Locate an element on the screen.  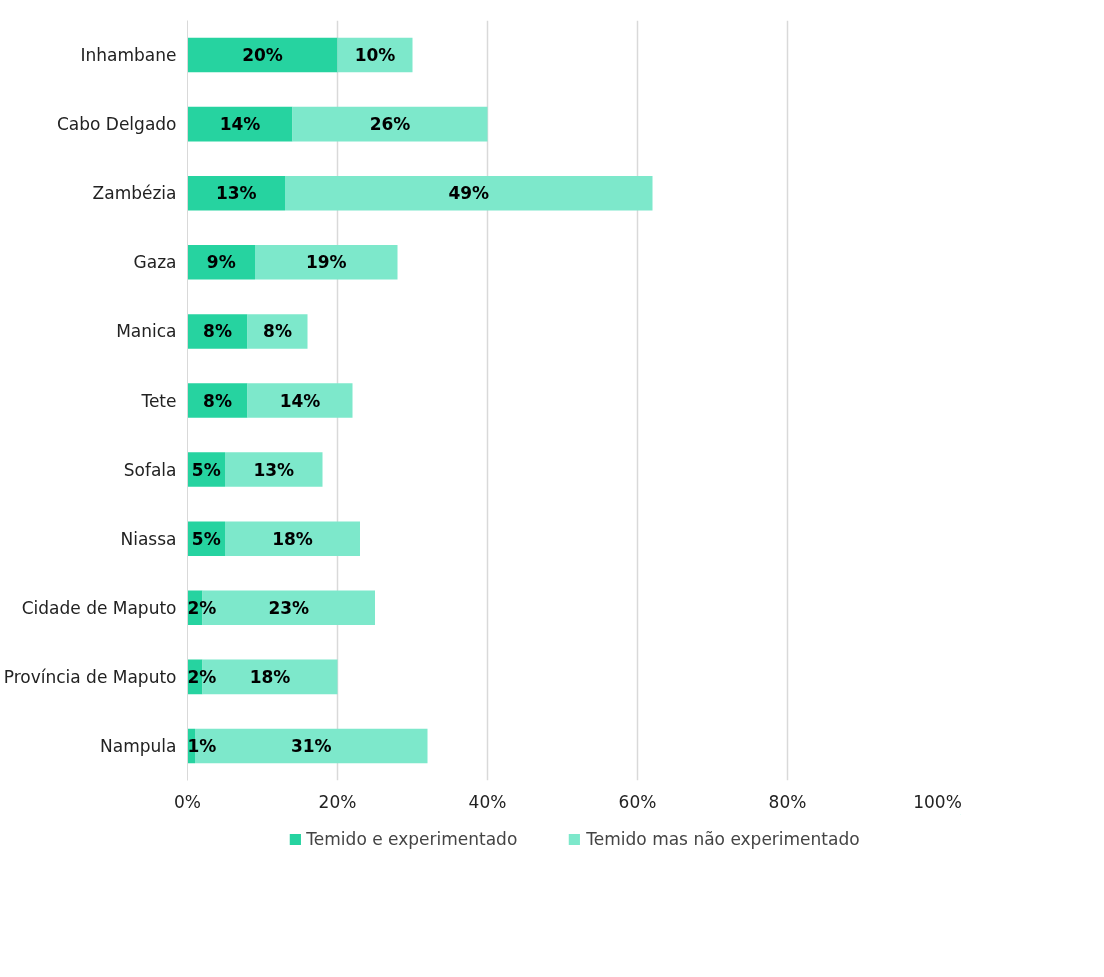
y-tick-label: Cabo Delgado is located at coordinates (116, 124).